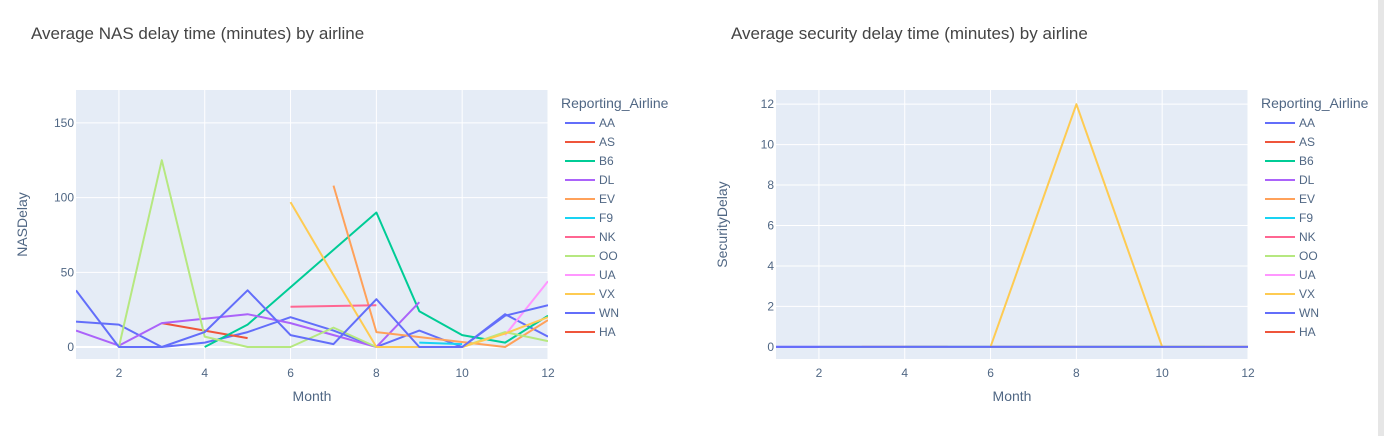  Describe the element at coordinates (768, 104) in the screenshot. I see `y-tick-label: 12` at that location.